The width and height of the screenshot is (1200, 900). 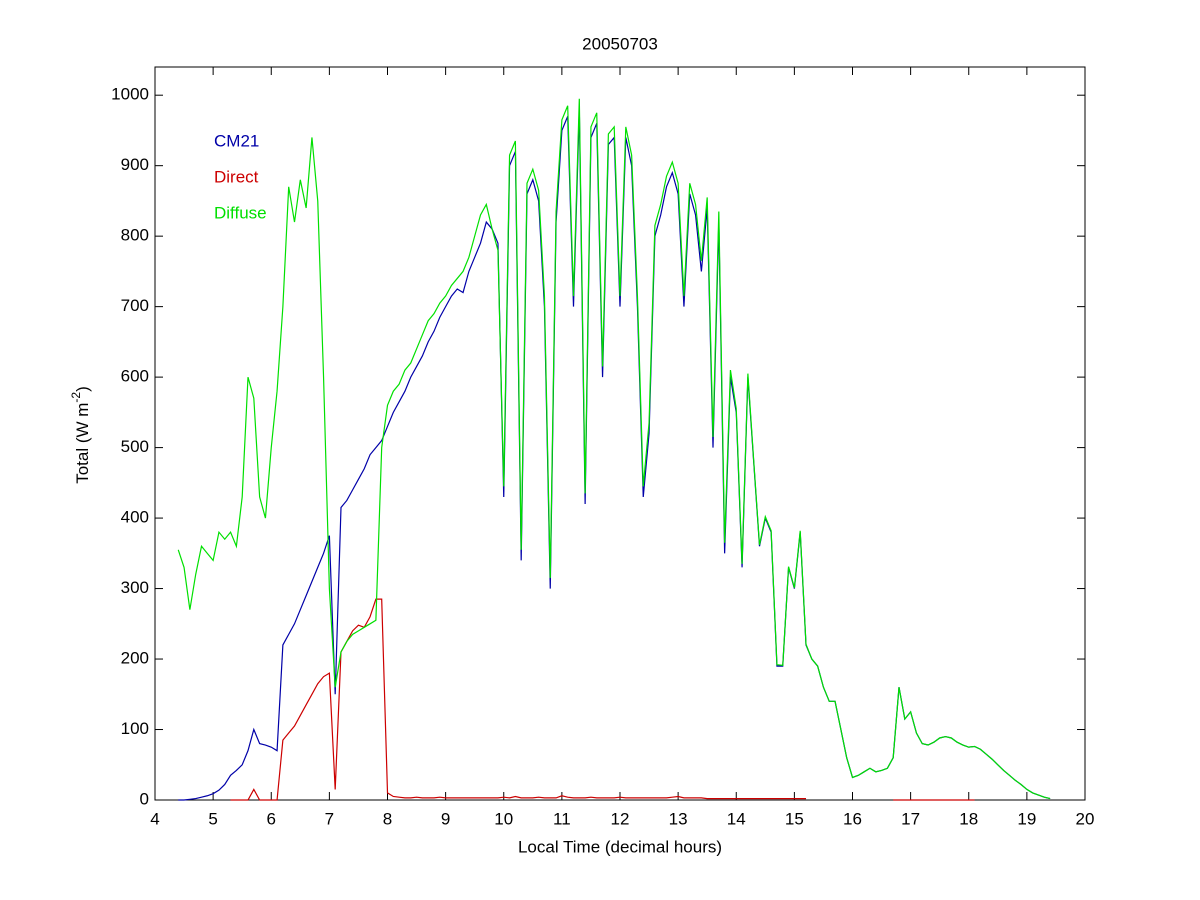 What do you see at coordinates (1026, 818) in the screenshot?
I see `x-tick-label: 19` at bounding box center [1026, 818].